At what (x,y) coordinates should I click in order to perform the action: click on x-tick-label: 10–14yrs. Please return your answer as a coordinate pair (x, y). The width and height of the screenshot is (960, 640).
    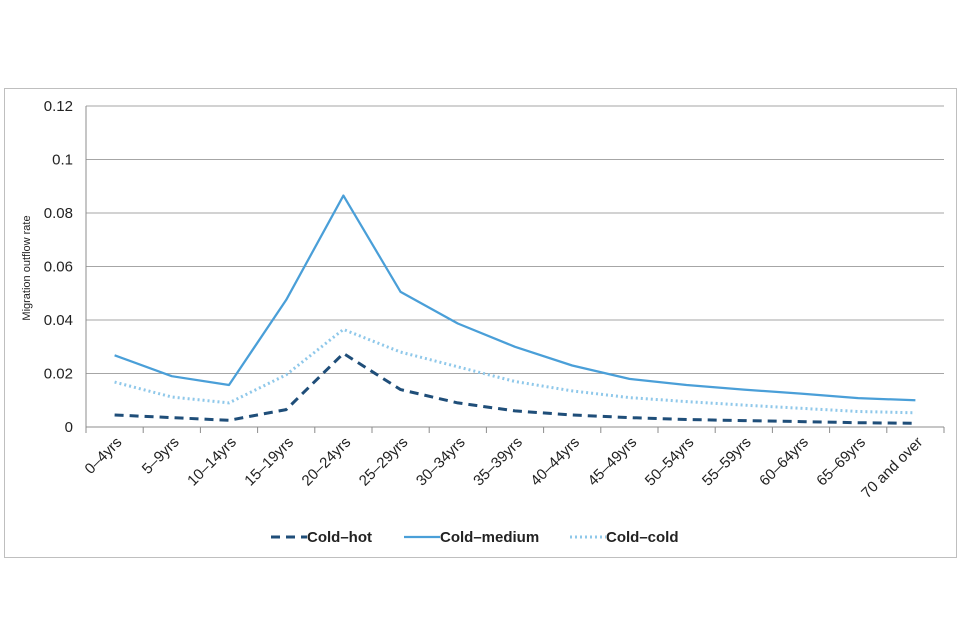
    Looking at the image, I should click on (212, 462).